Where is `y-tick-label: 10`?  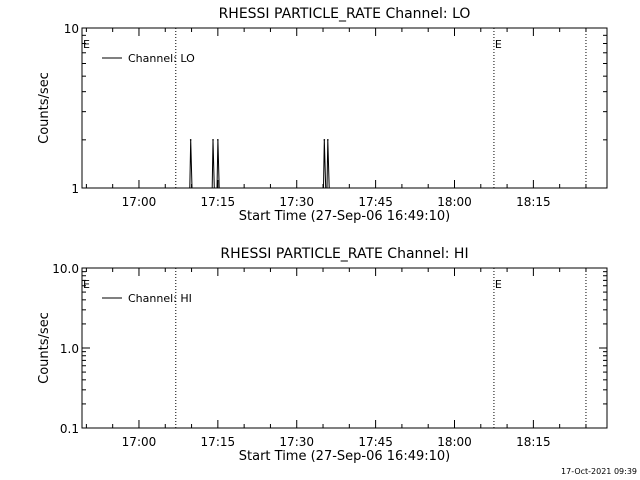
y-tick-label: 10 is located at coordinates (71, 29).